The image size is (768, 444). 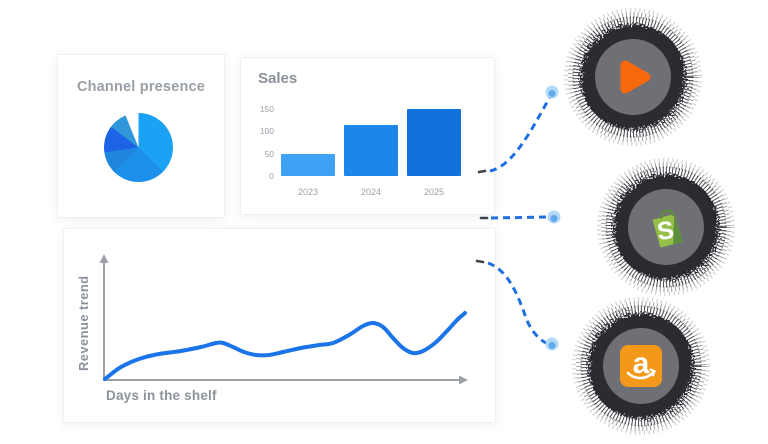 I want to click on sales-ytick-100: 100, so click(x=266, y=131).